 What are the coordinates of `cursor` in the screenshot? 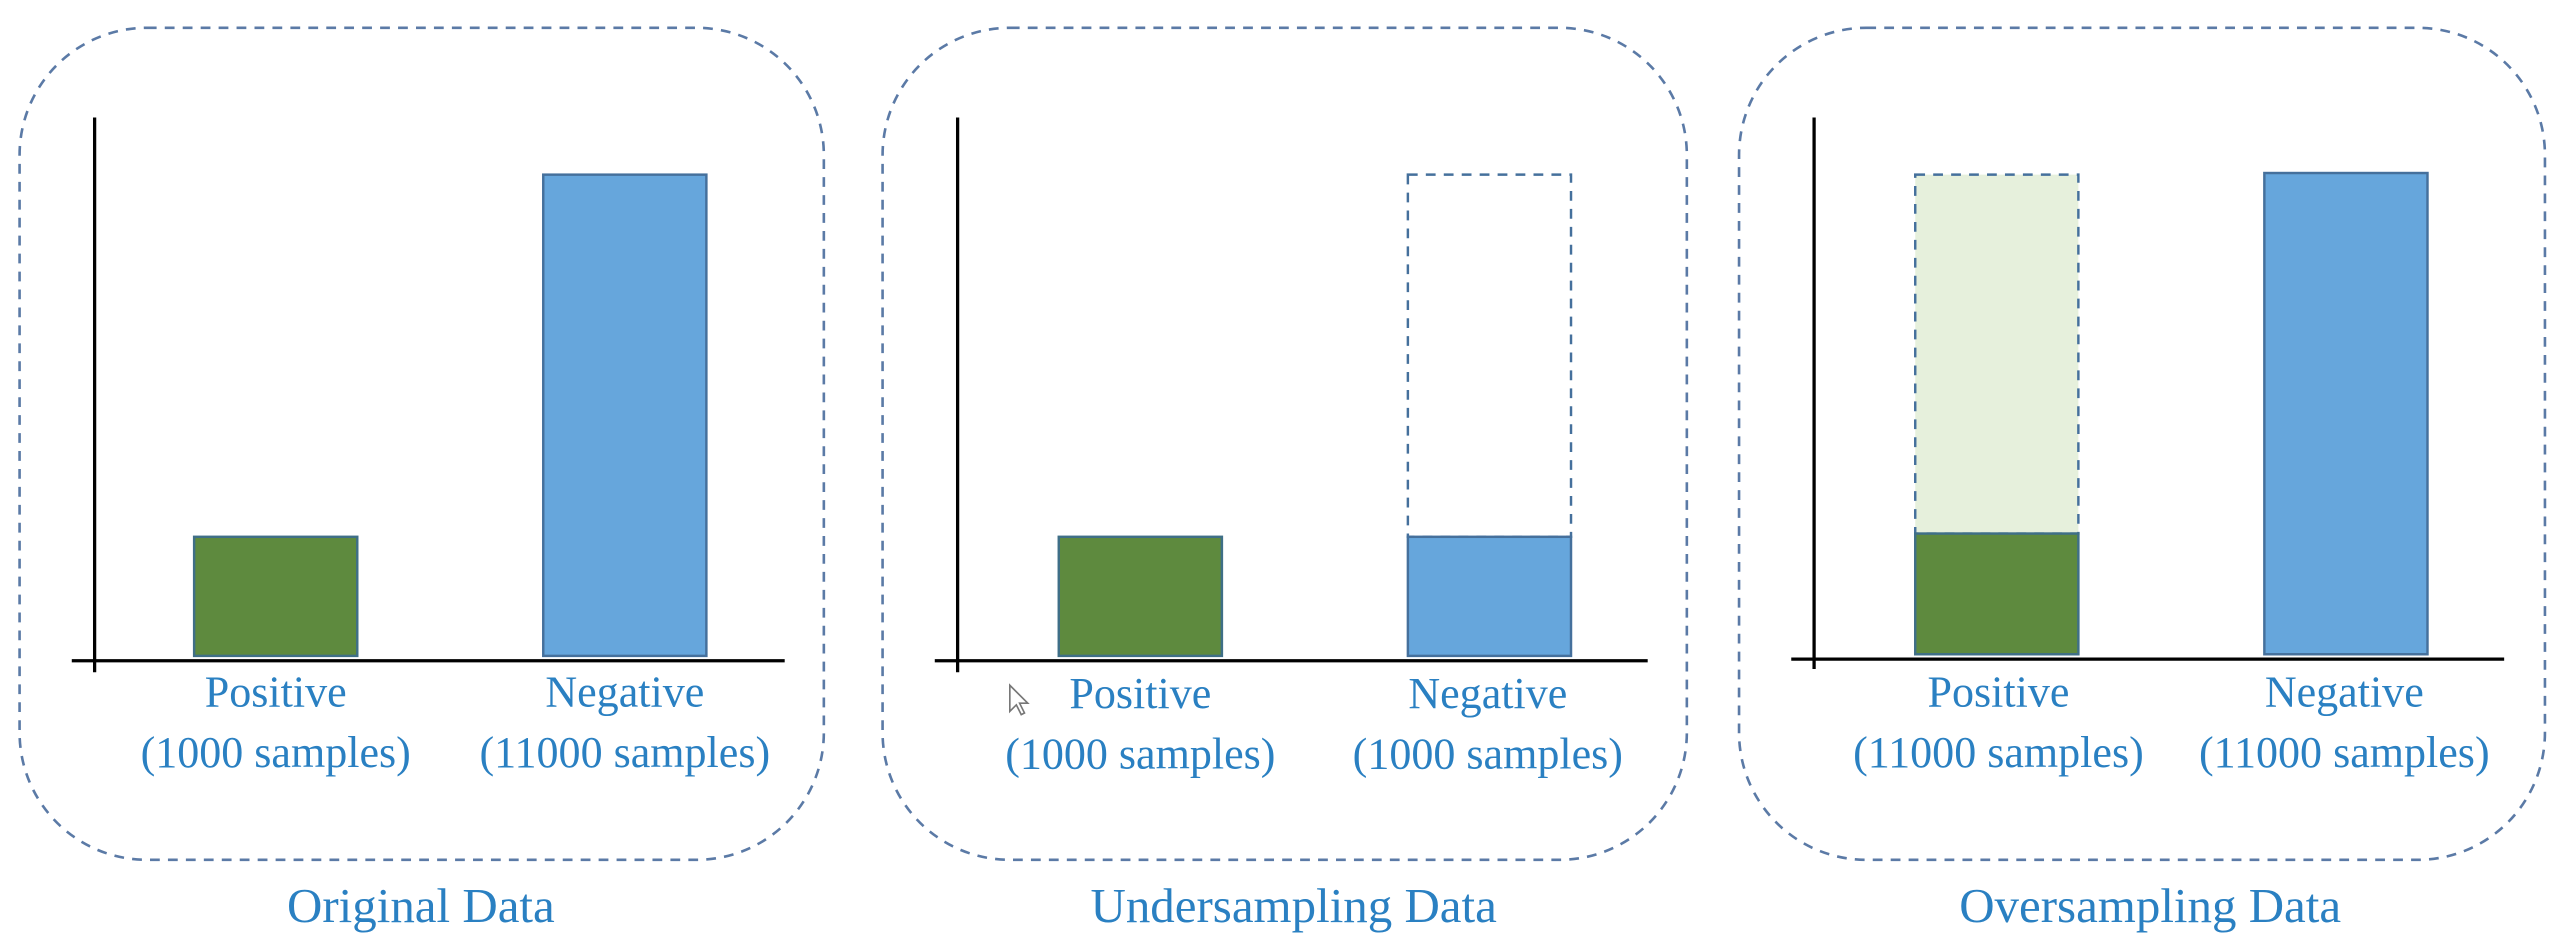 It's located at (1019, 699).